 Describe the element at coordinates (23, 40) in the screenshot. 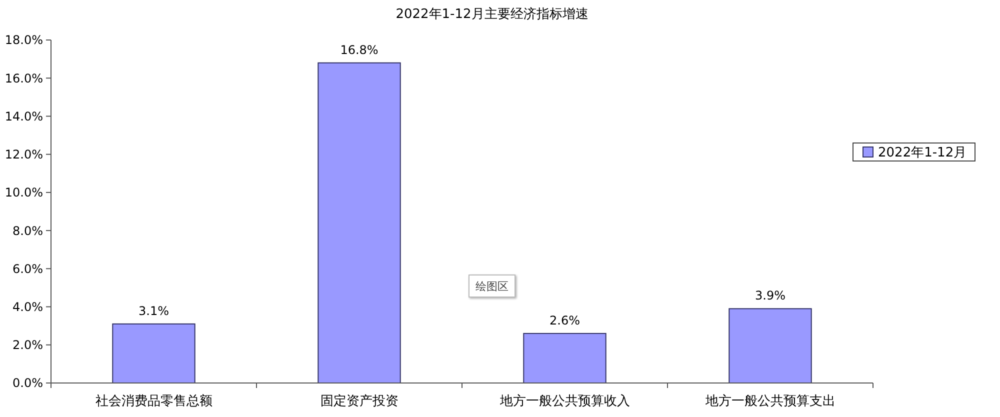

I see `y-tick-label: 18.0%` at that location.